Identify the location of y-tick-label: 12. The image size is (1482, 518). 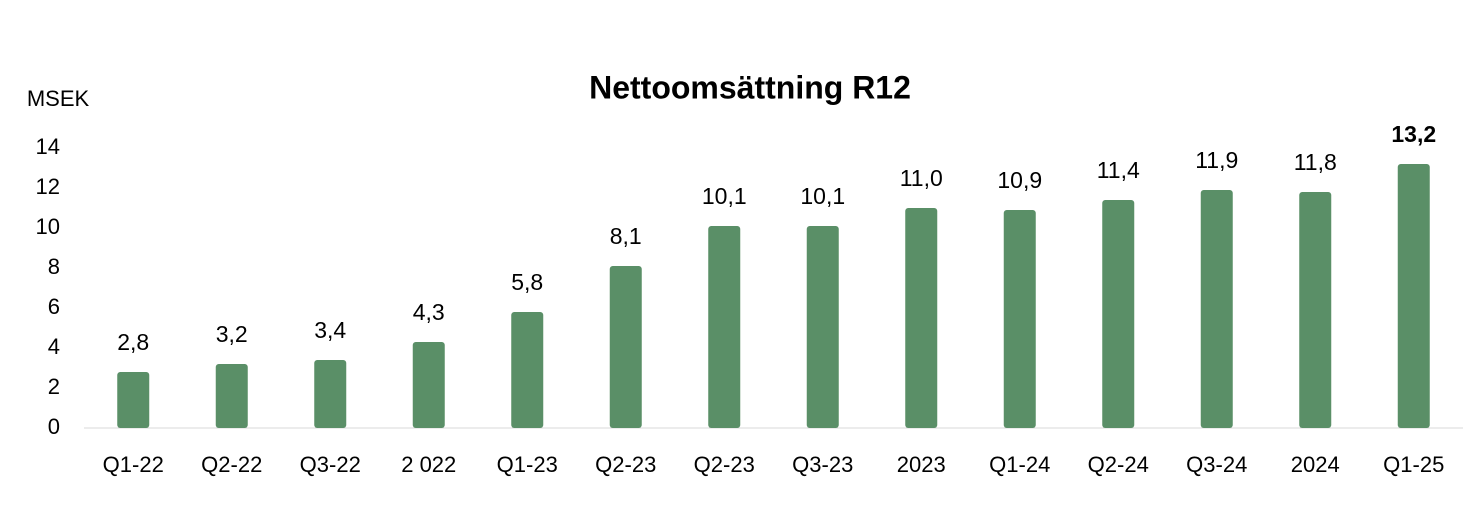
(48, 186).